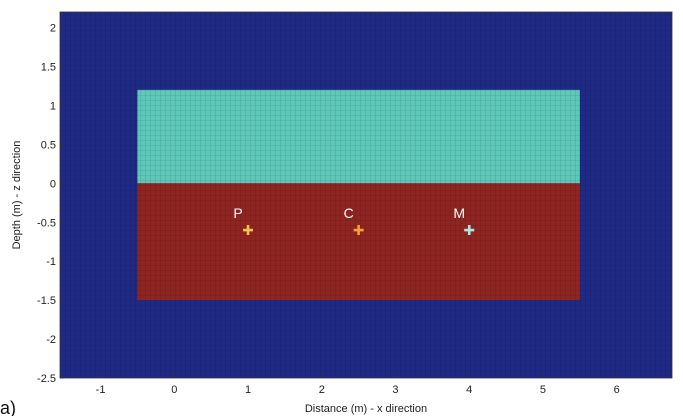  Describe the element at coordinates (8, 407) in the screenshot. I see `panel-label: a)` at that location.